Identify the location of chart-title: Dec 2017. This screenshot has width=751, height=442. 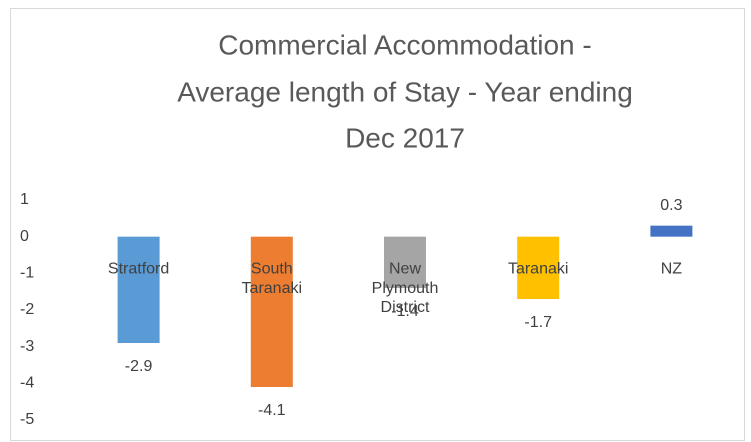
(405, 137).